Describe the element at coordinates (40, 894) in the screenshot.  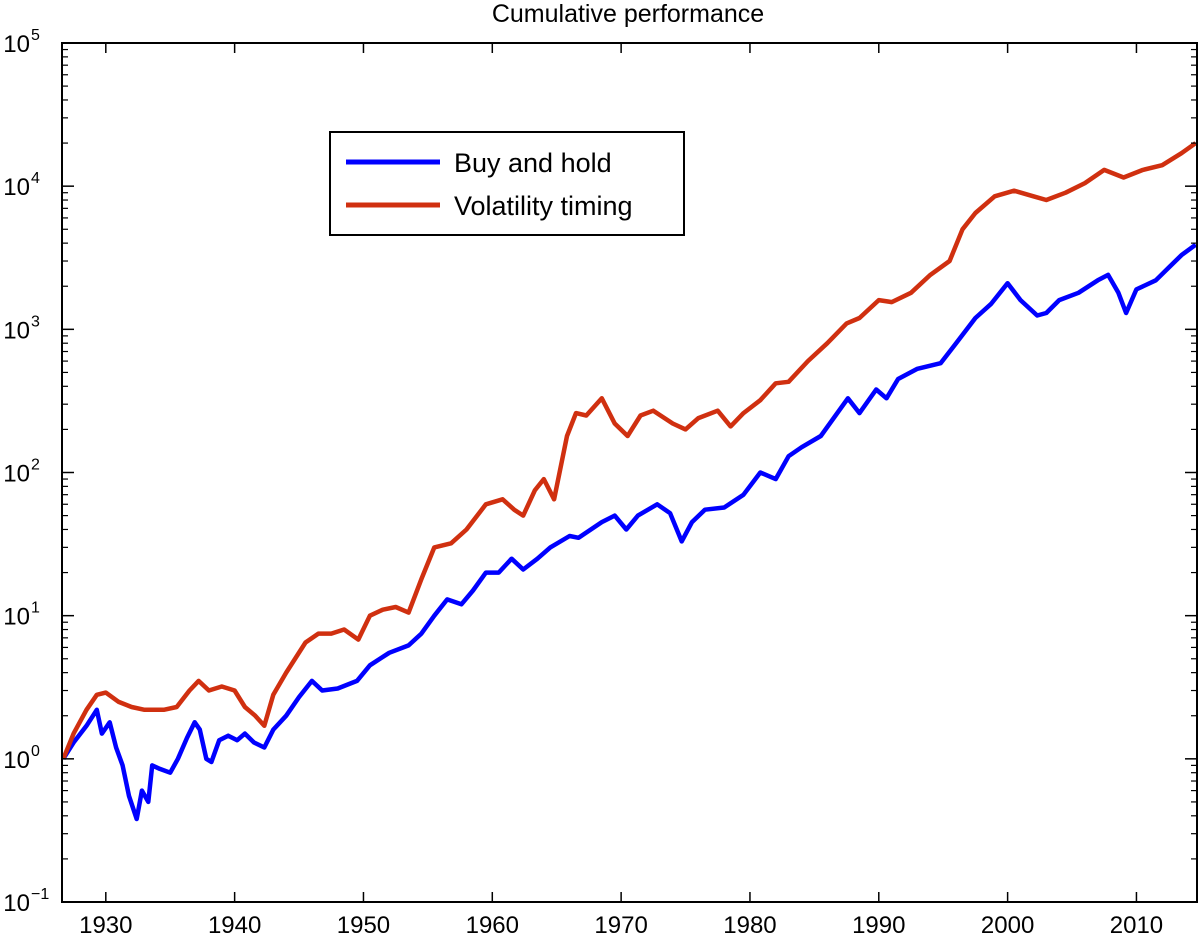
I see `y-tick-label-exponent: −1` at that location.